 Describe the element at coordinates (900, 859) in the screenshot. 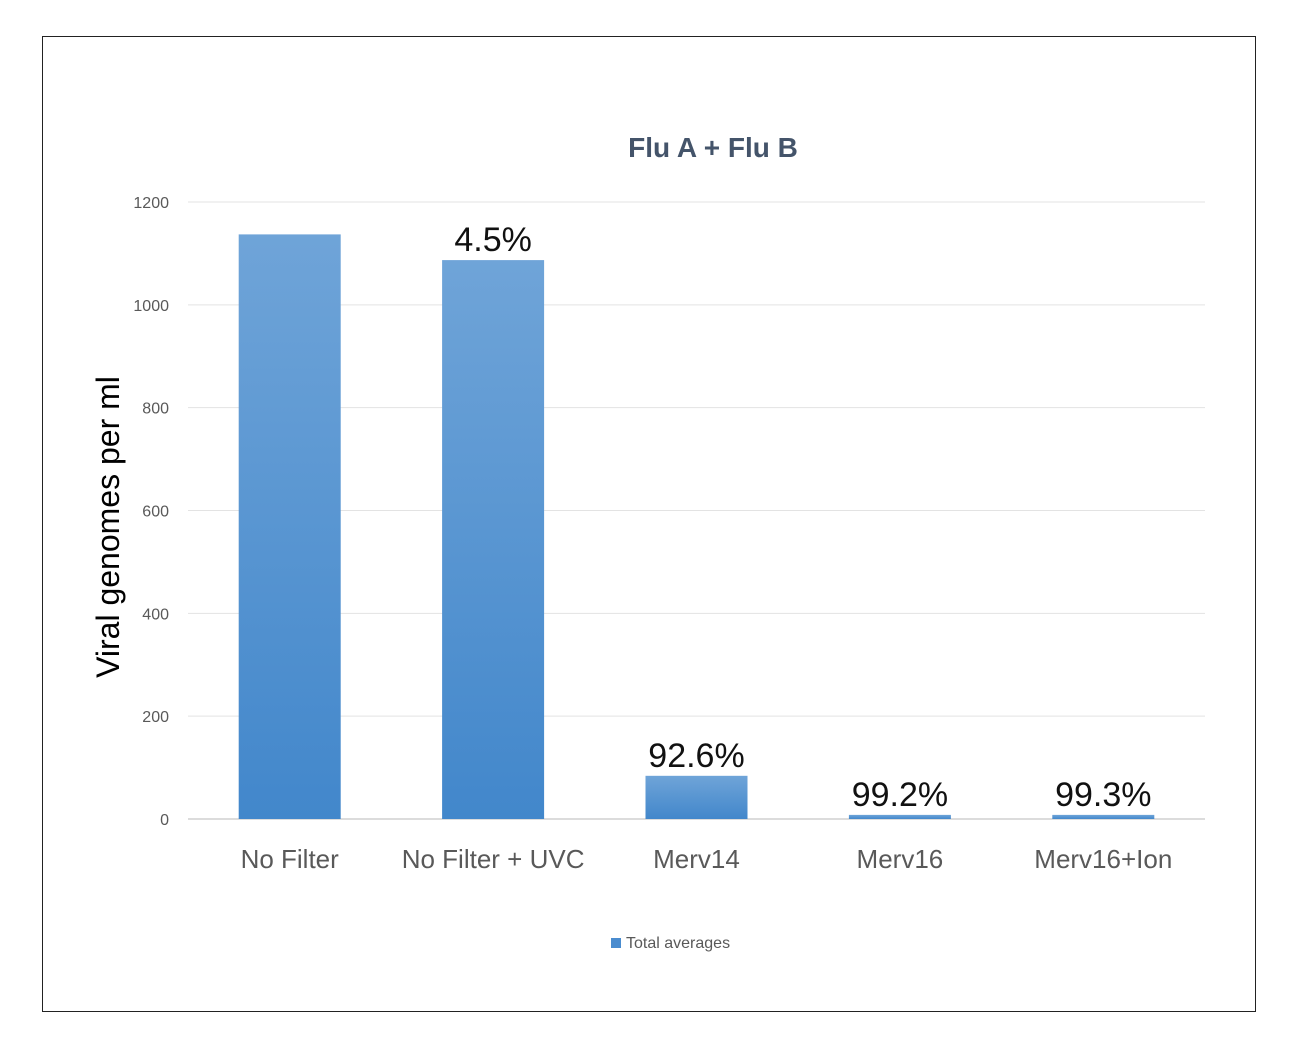

I see `x-tick-label: Merv16` at that location.